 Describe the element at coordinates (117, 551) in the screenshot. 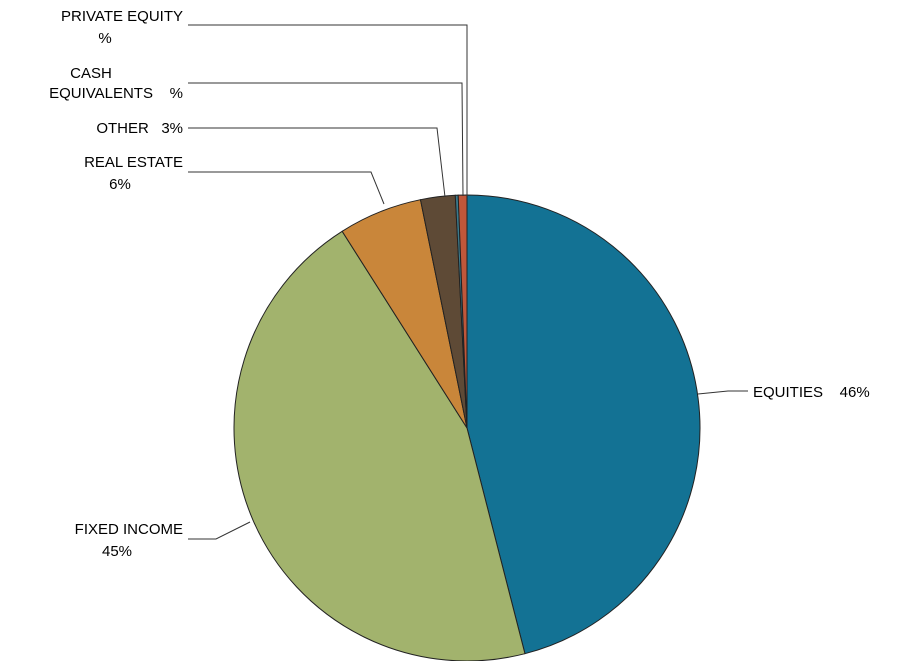

I see `label-fixed-income-value: 45%` at that location.